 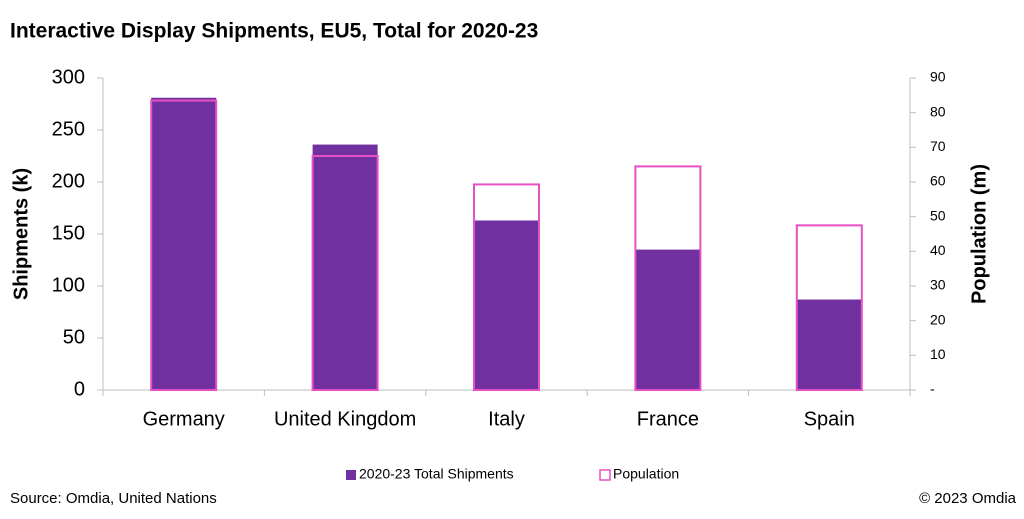 What do you see at coordinates (668, 419) in the screenshot?
I see `x-tick-label: France` at bounding box center [668, 419].